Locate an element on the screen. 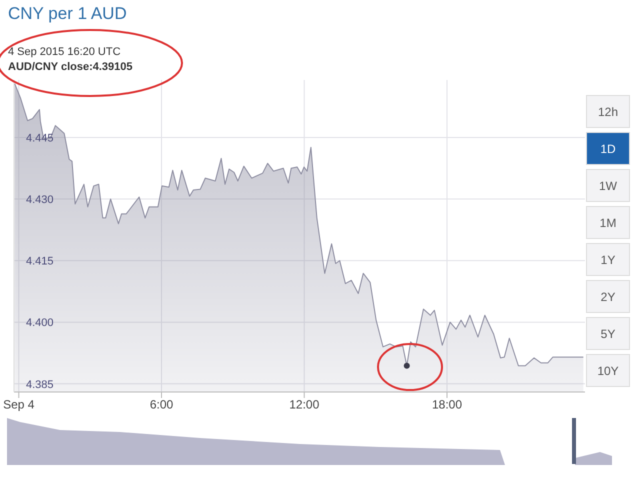  y-tick-label: 4.400 is located at coordinates (40, 323).